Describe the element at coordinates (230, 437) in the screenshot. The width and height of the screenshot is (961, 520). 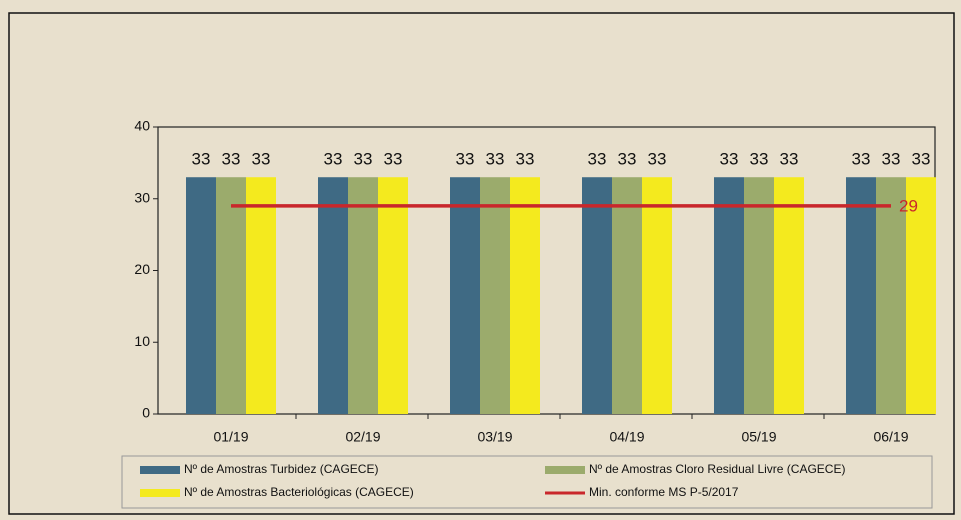
I see `x-tick-label: 01/19` at that location.